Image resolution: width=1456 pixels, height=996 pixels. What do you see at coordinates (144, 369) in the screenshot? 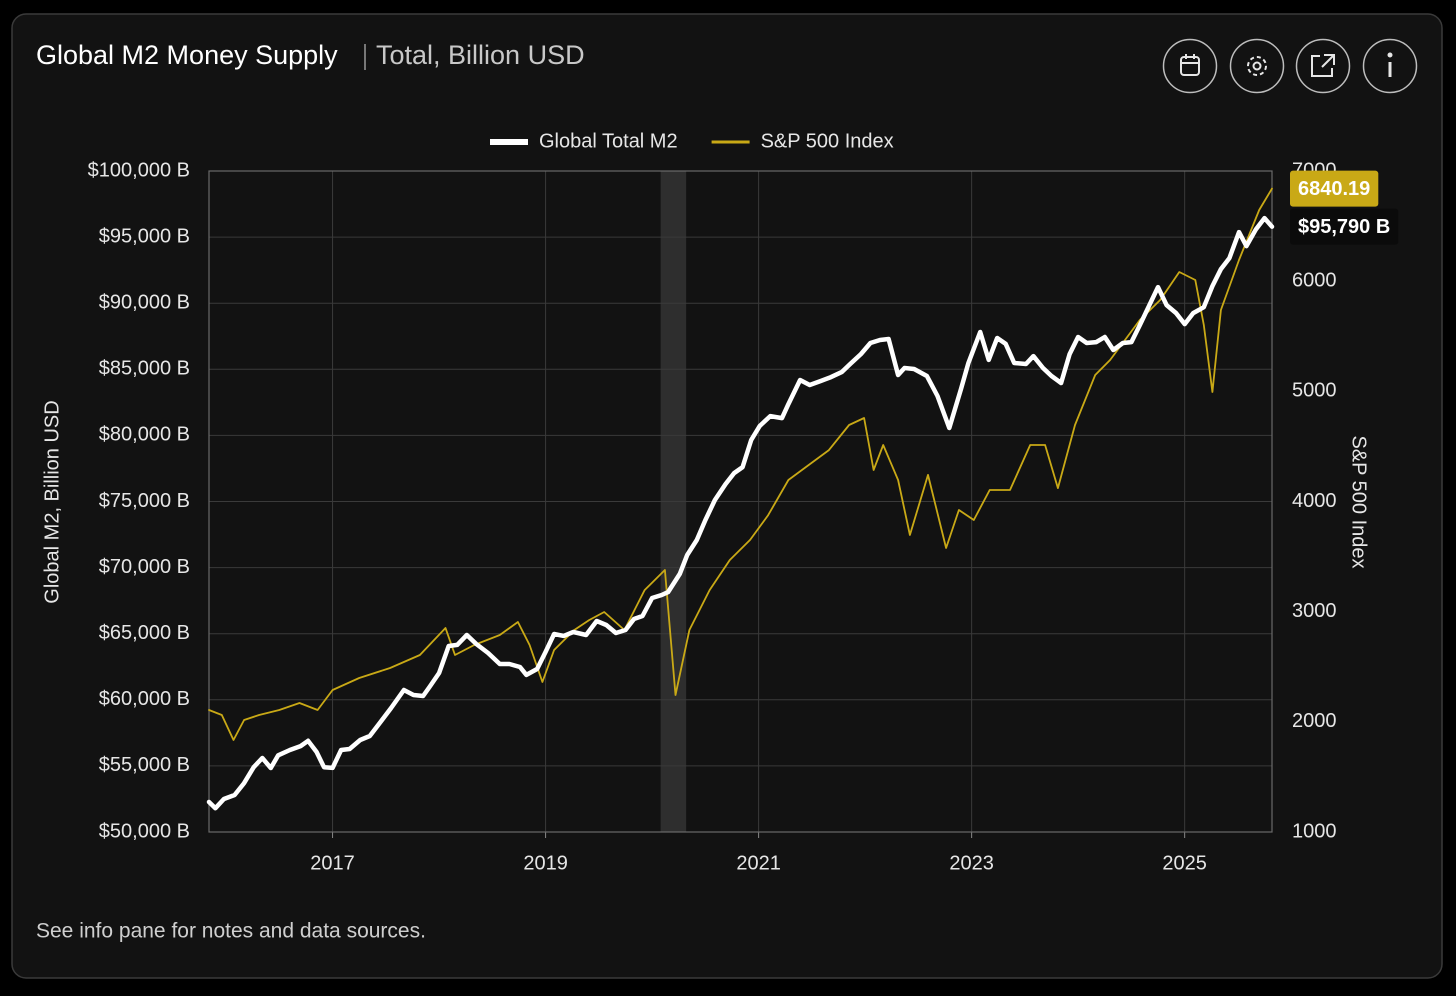
I see `y-tick-label: $85,000 B` at bounding box center [144, 369].